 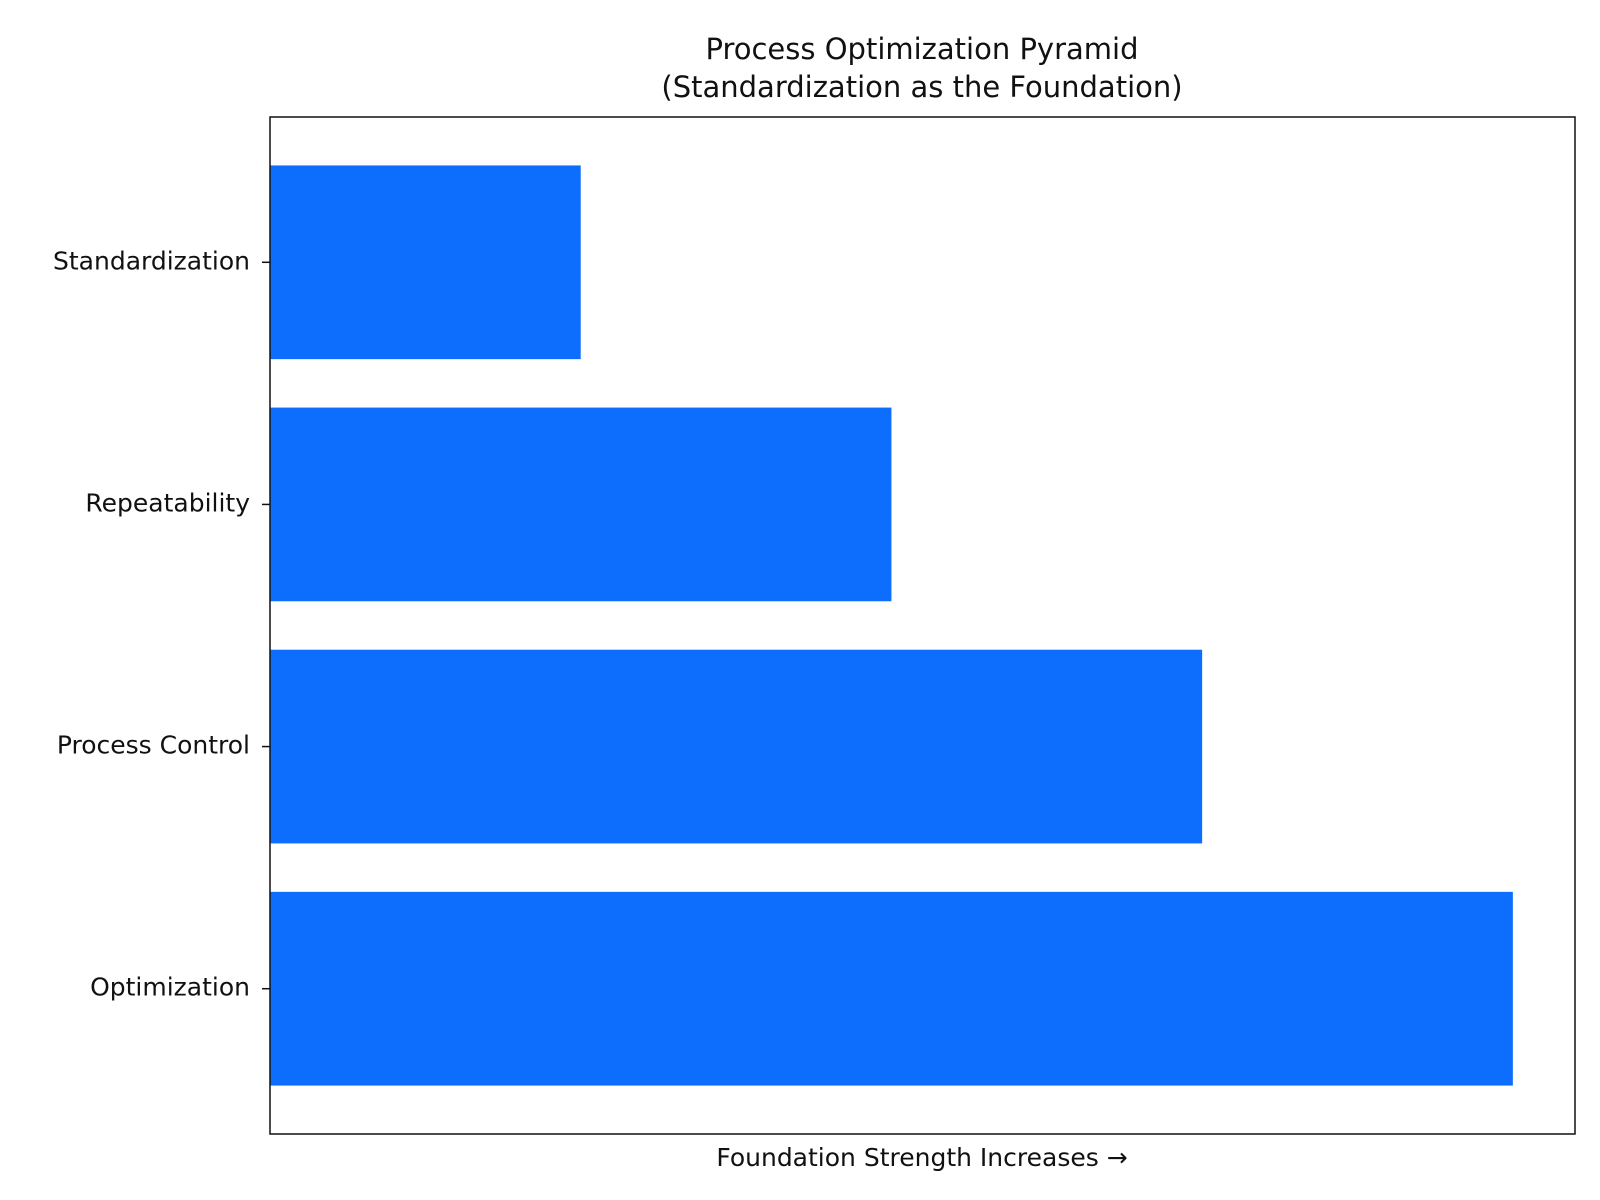 What do you see at coordinates (921, 87) in the screenshot?
I see `chart-subtitle: (Standardization as the Foundation)` at bounding box center [921, 87].